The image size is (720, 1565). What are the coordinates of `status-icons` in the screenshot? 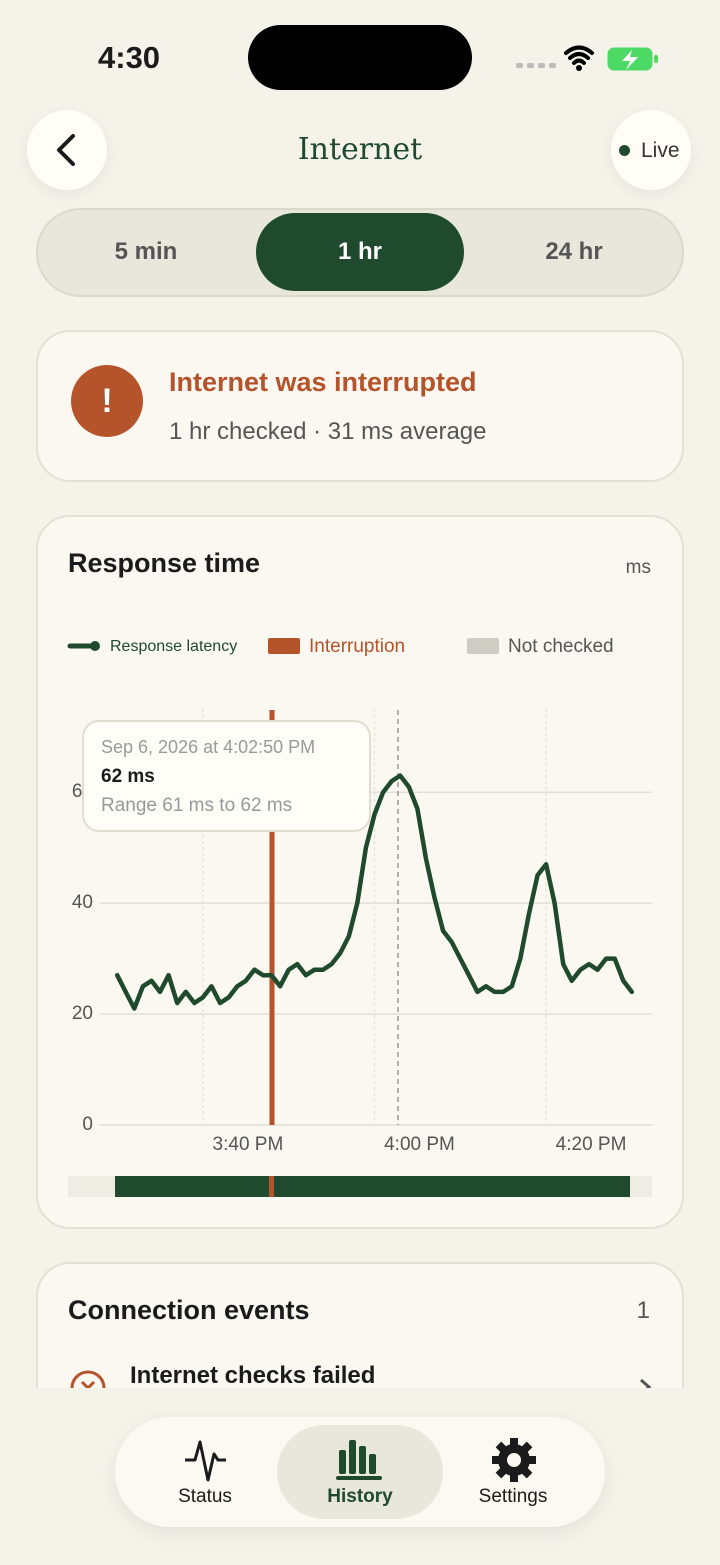 It's located at (587, 58).